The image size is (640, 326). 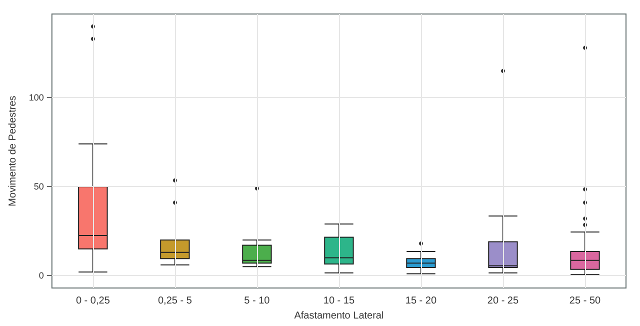 I want to click on x-tick-label: 15 - 20, so click(x=421, y=301).